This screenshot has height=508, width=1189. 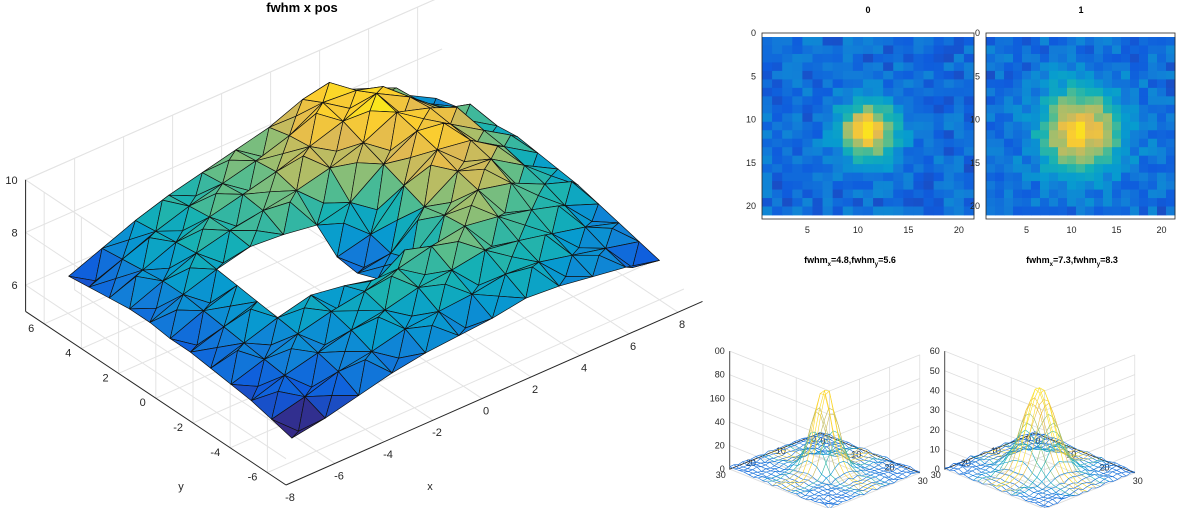 I want to click on mesh-x-tick: 30, so click(x=923, y=481).